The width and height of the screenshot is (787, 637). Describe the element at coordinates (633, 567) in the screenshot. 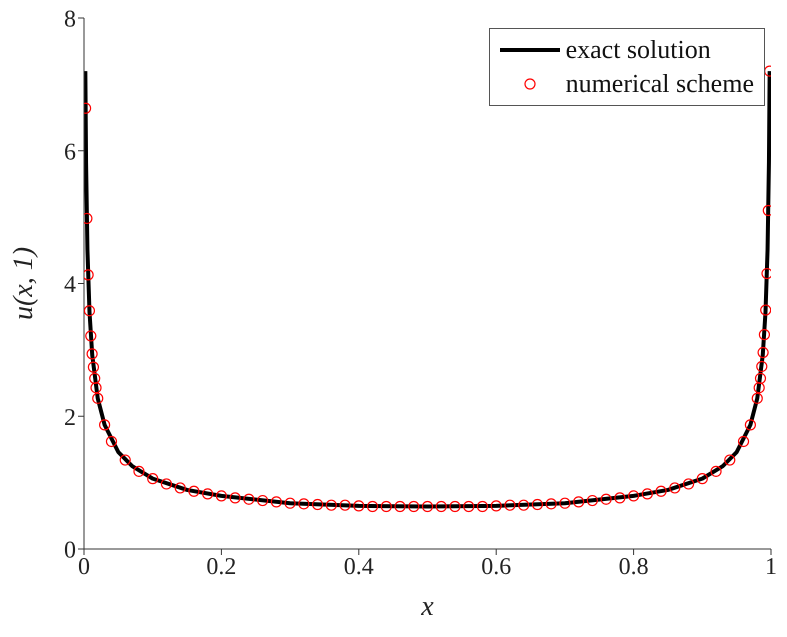

I see `x-tick-label: 0.8` at that location.